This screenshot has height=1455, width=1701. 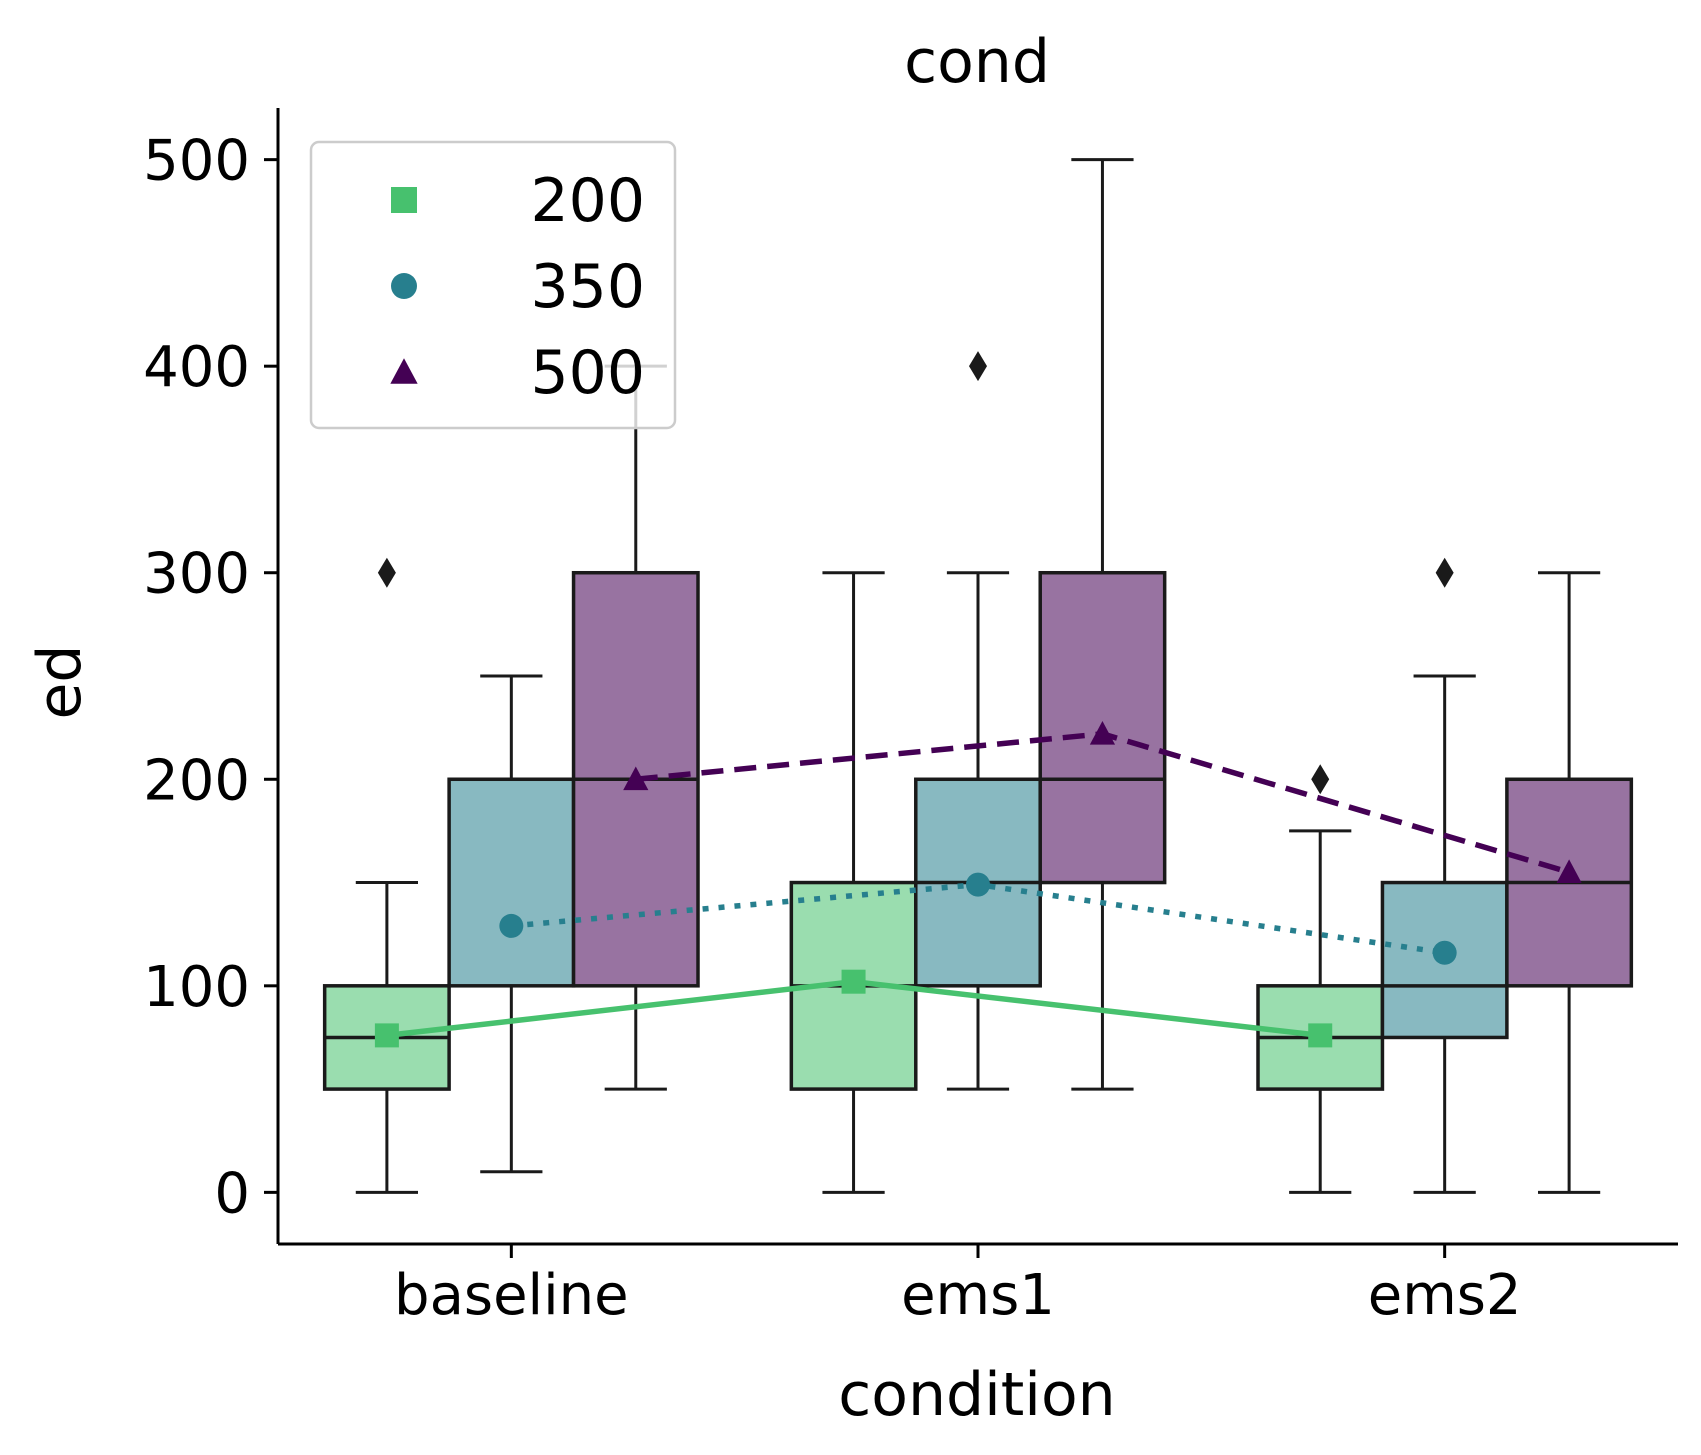 I want to click on box-iqr, so click(x=511, y=882).